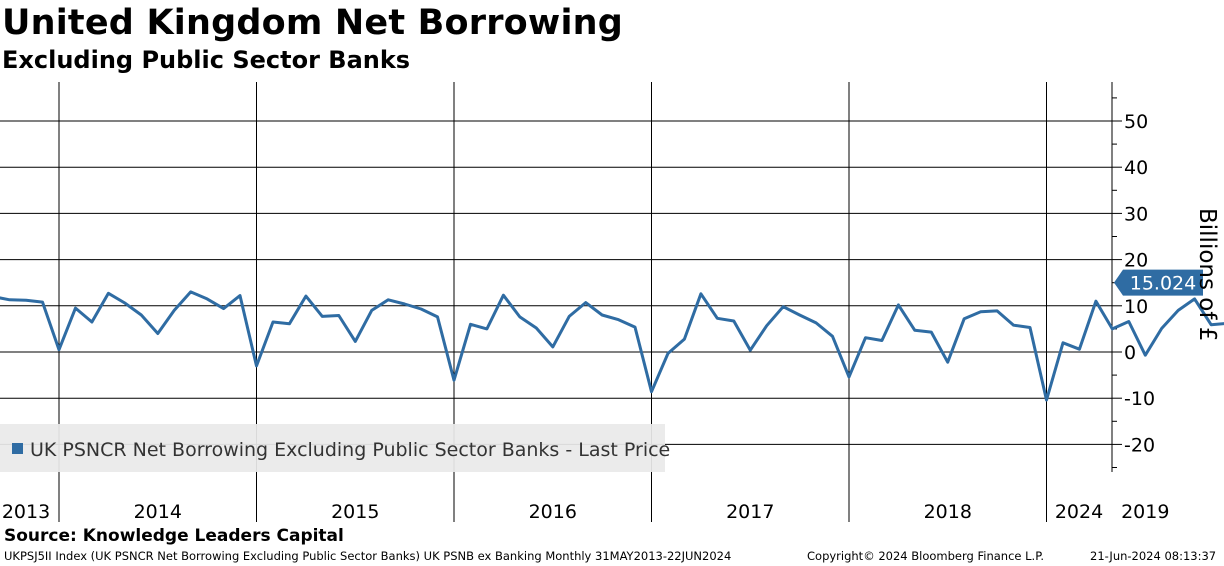  I want to click on y-tick-label: -10, so click(1139, 399).